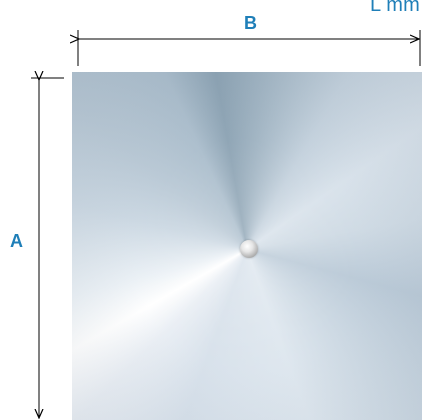  Describe the element at coordinates (16, 241) in the screenshot. I see `dimension-a-label: A` at that location.